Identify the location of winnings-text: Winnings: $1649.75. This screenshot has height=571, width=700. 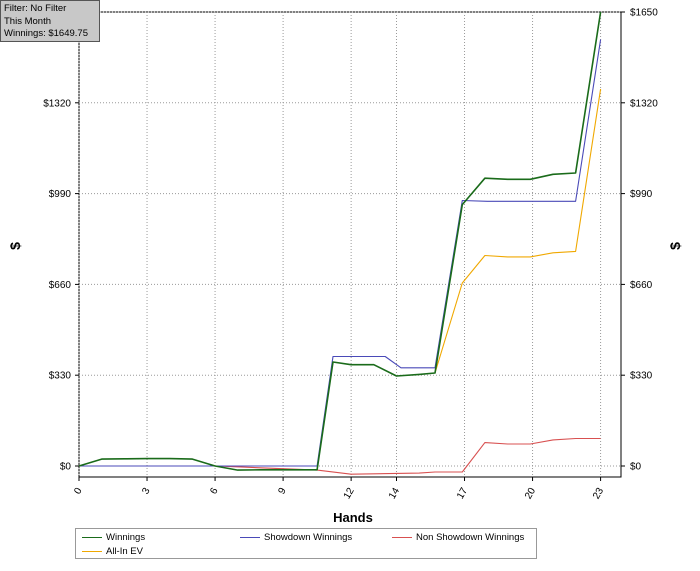
(46, 33).